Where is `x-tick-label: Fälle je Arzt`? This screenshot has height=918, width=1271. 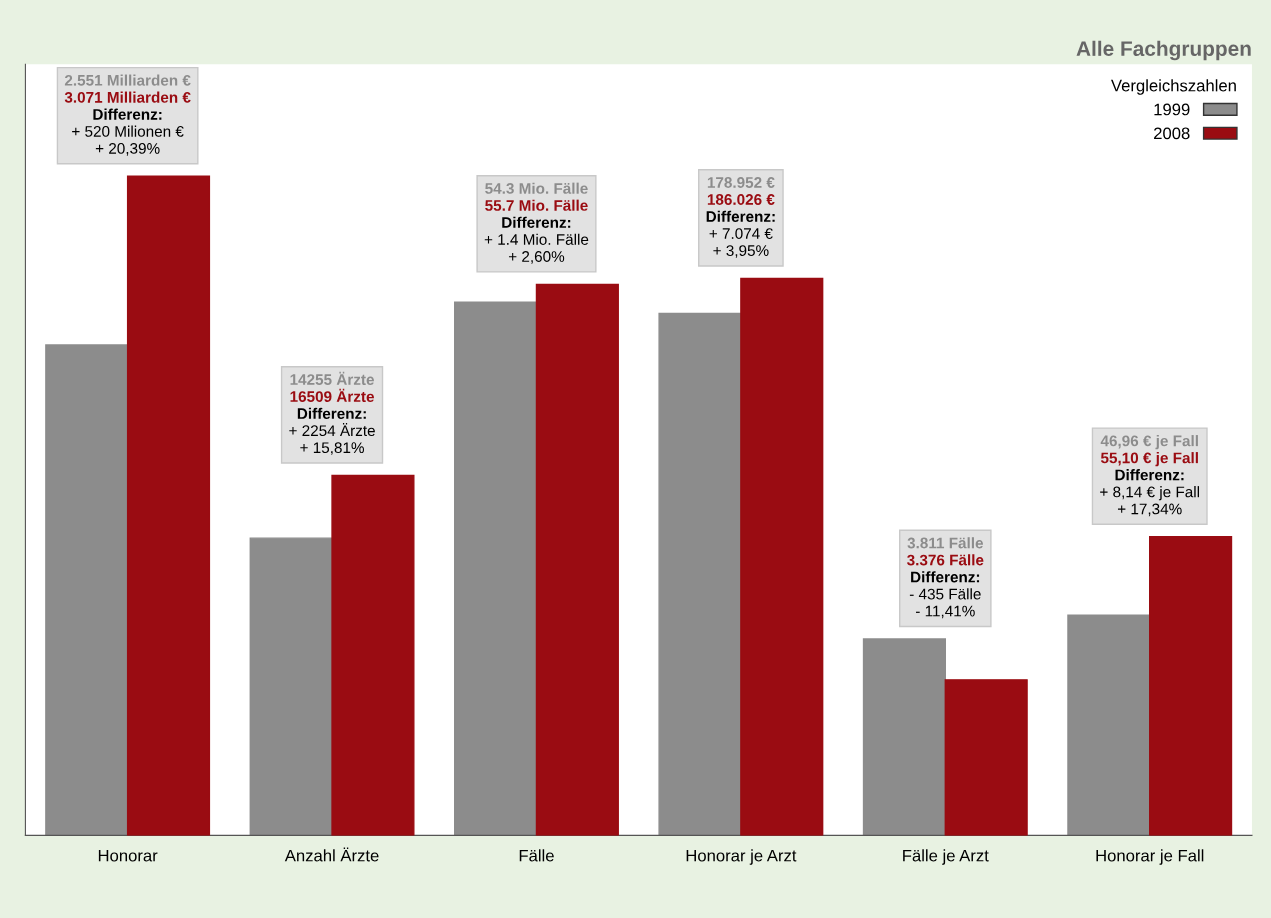
x-tick-label: Fälle je Arzt is located at coordinates (946, 857).